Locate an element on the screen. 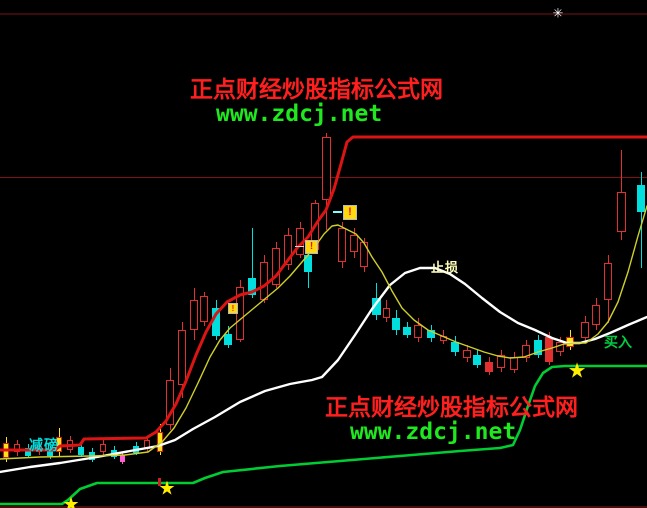  label-buy-signal: 买入 is located at coordinates (618, 342).